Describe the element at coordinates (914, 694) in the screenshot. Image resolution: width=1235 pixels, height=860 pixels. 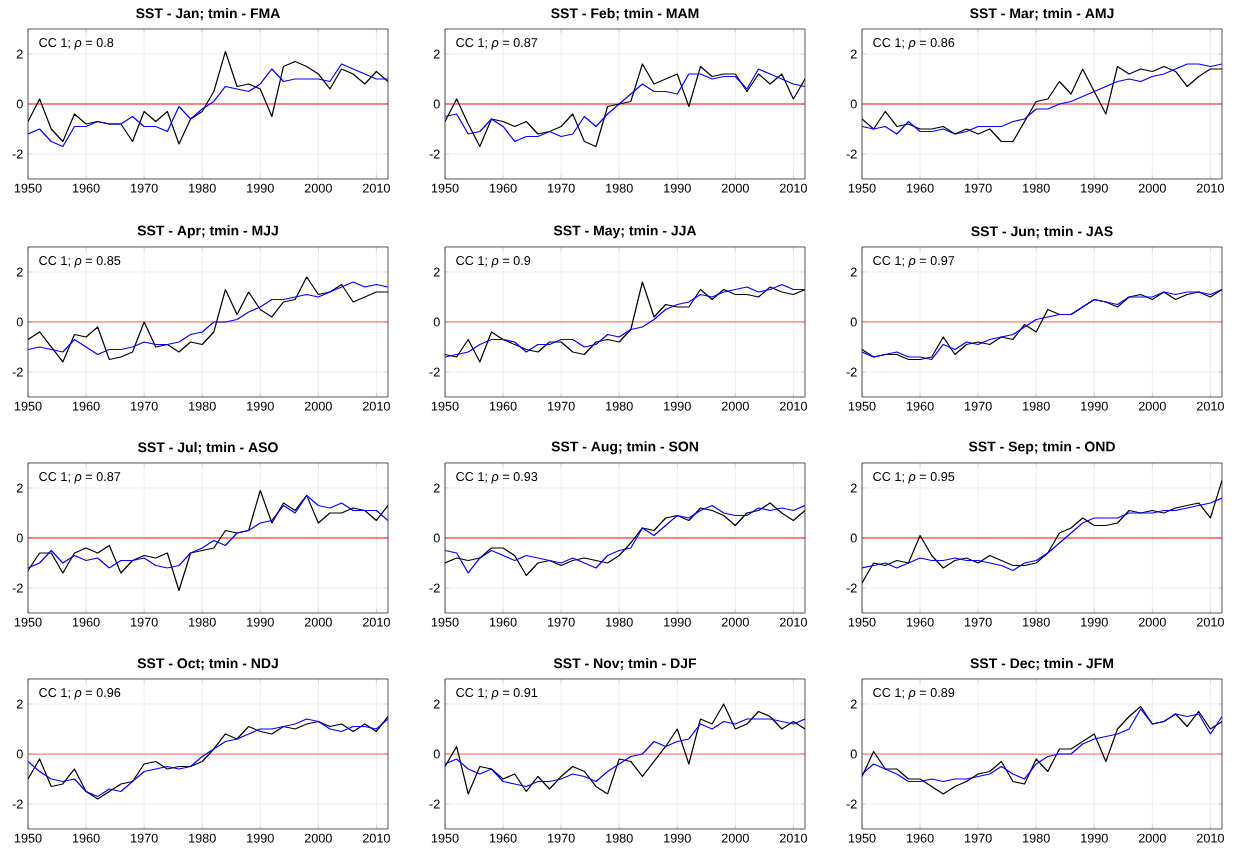
I see `annotation: CC 1; ρ = 0.89` at that location.